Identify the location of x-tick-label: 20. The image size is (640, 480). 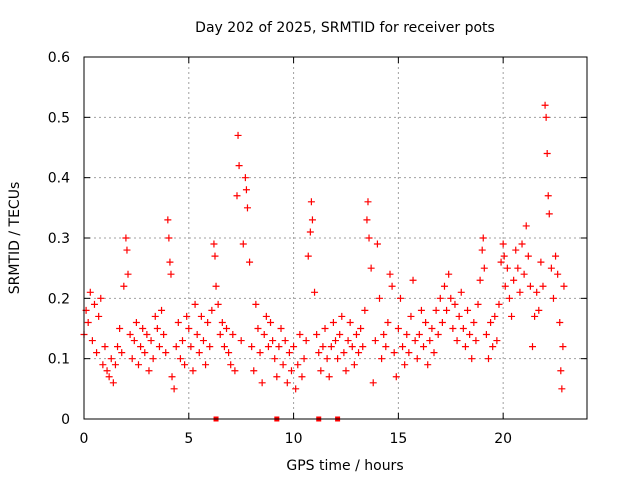
(503, 439).